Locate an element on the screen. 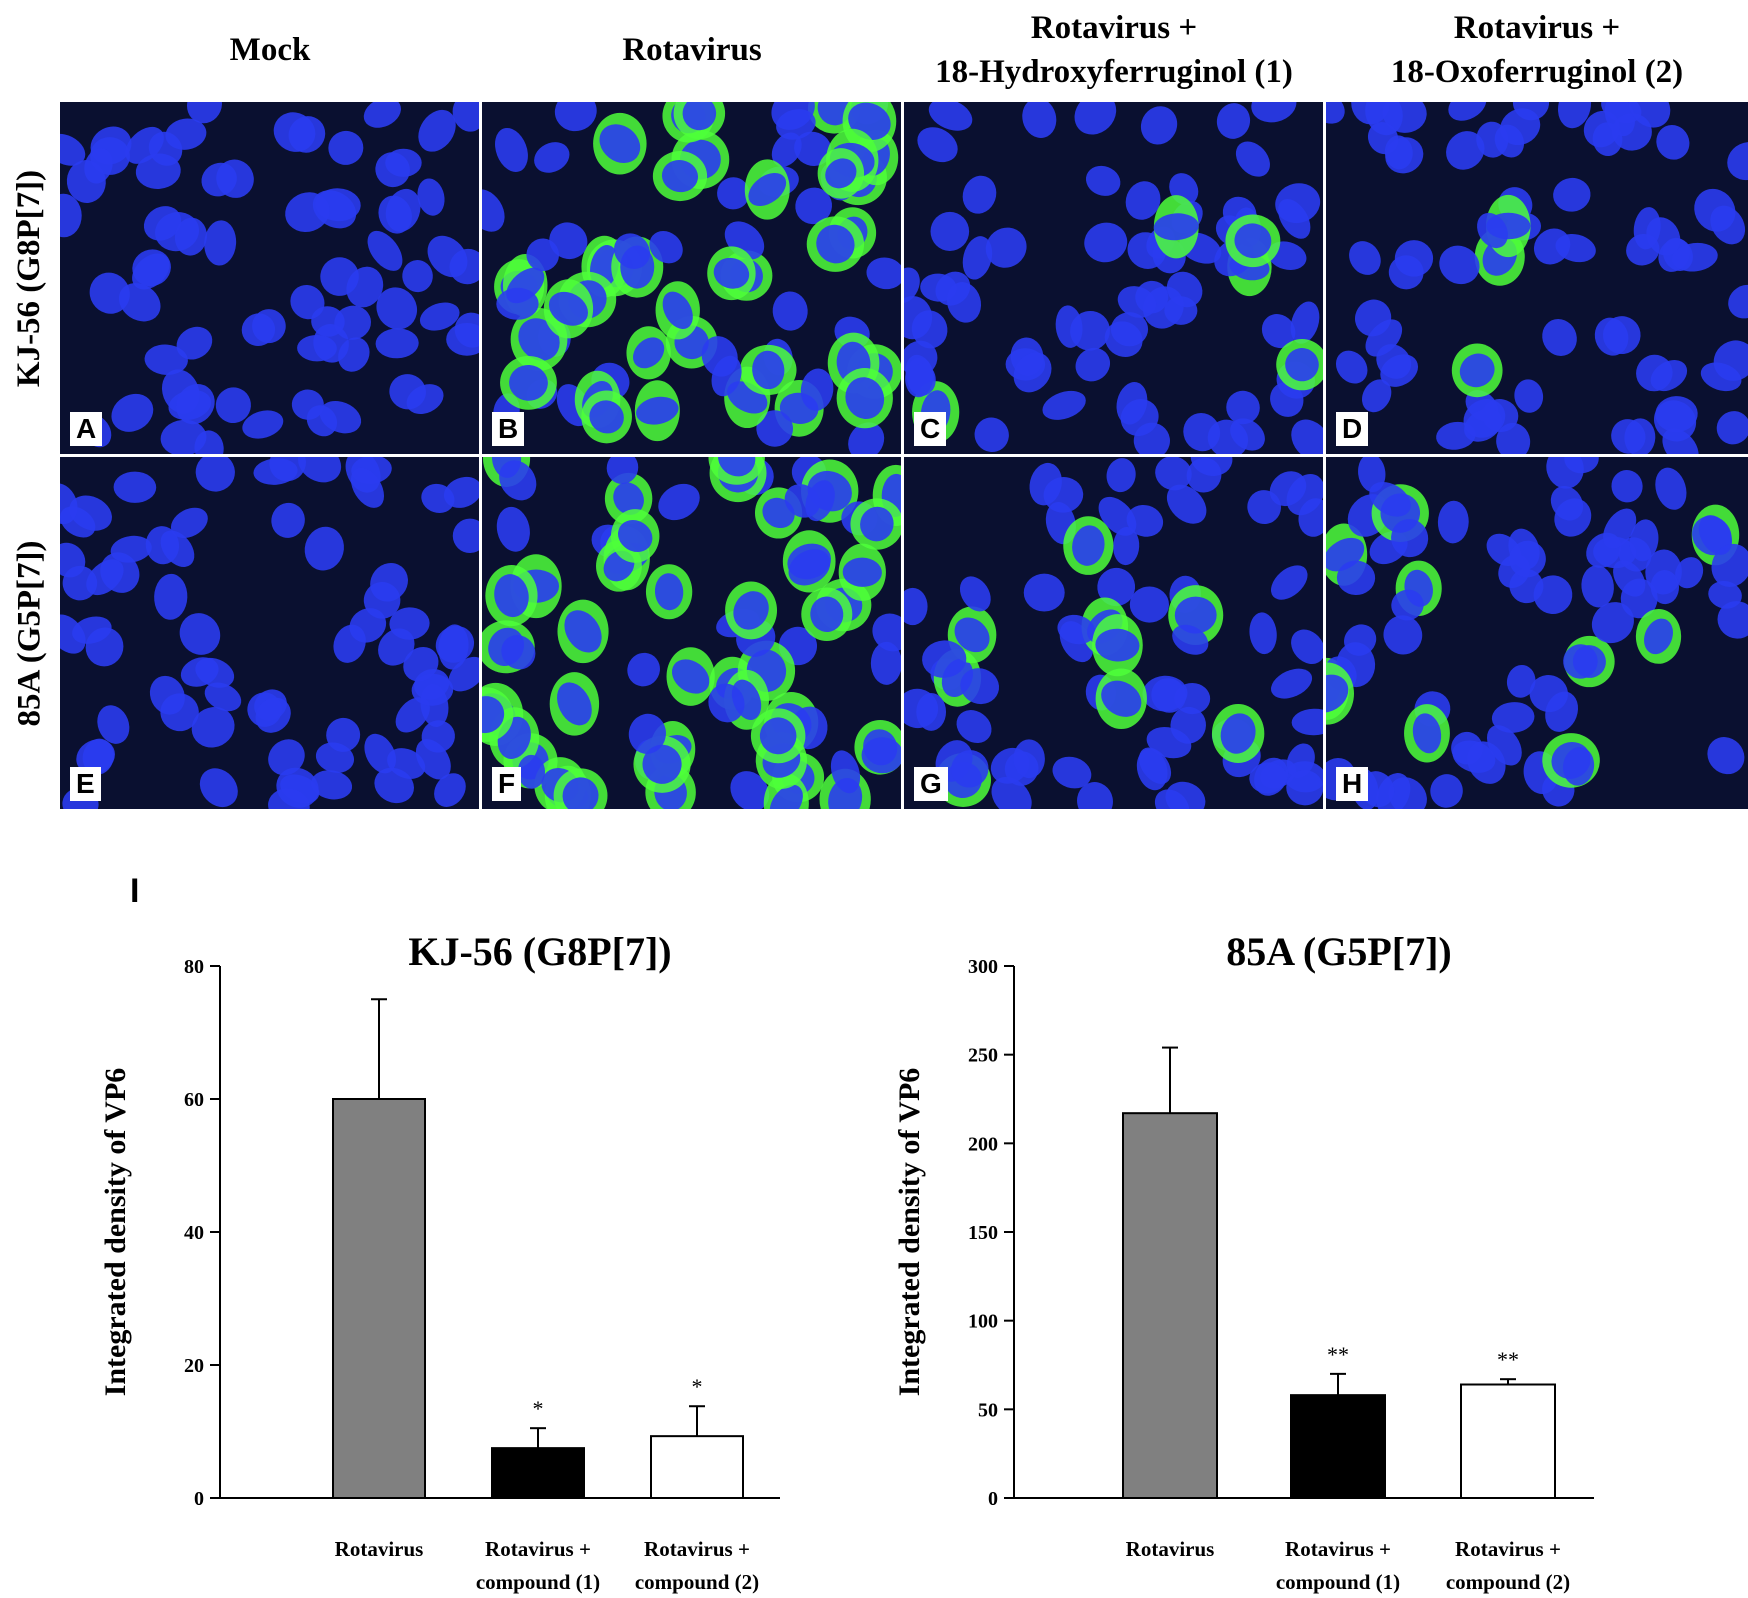 The width and height of the screenshot is (1748, 1598). micrograph-panel-b: B is located at coordinates (691, 278).